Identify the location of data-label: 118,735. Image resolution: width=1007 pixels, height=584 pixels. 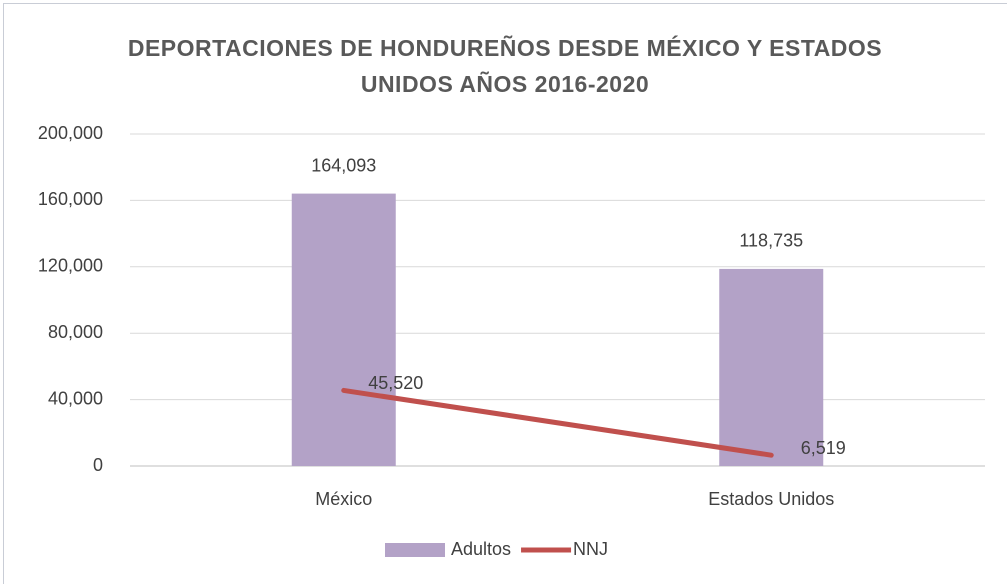
(771, 241).